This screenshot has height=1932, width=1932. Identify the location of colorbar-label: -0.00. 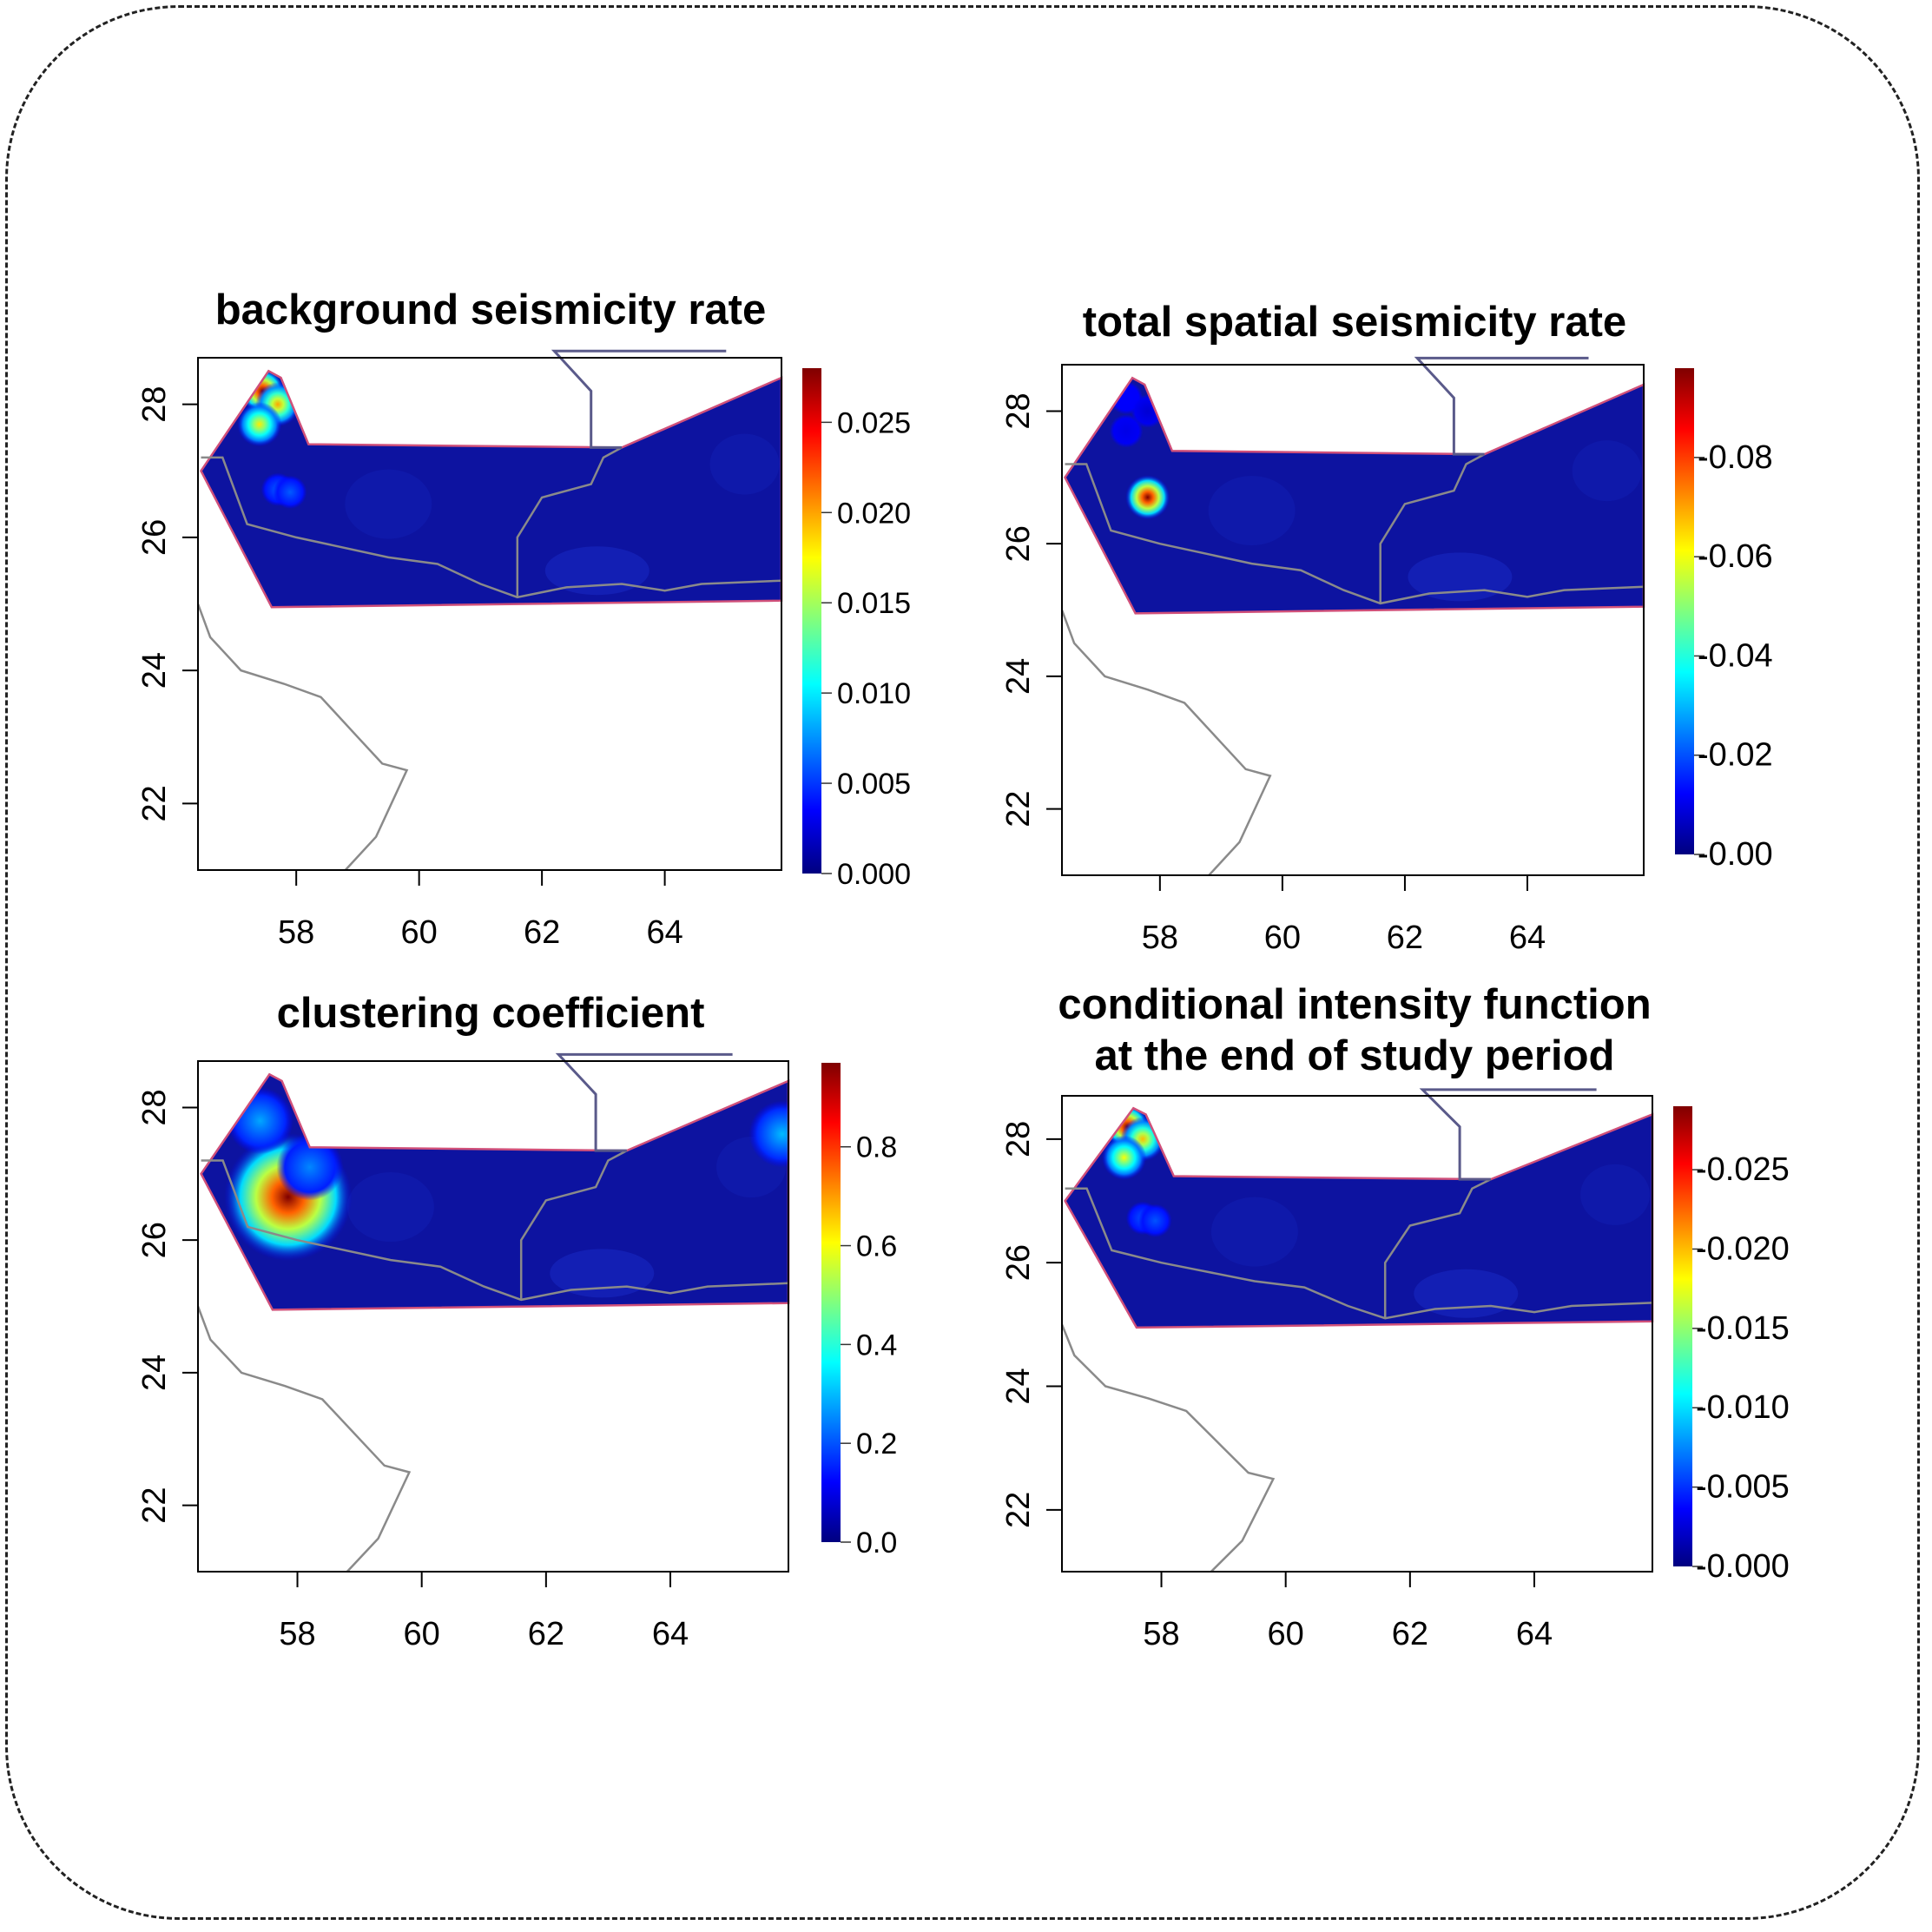
(1735, 854).